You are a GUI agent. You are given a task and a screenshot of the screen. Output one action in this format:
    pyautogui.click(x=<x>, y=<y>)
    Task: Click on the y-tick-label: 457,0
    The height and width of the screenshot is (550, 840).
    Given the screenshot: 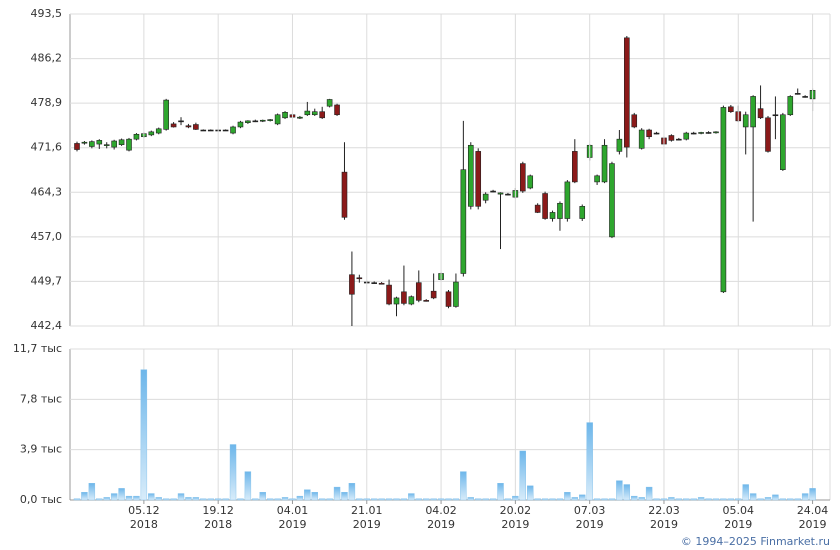 What is the action you would take?
    pyautogui.click(x=47, y=236)
    